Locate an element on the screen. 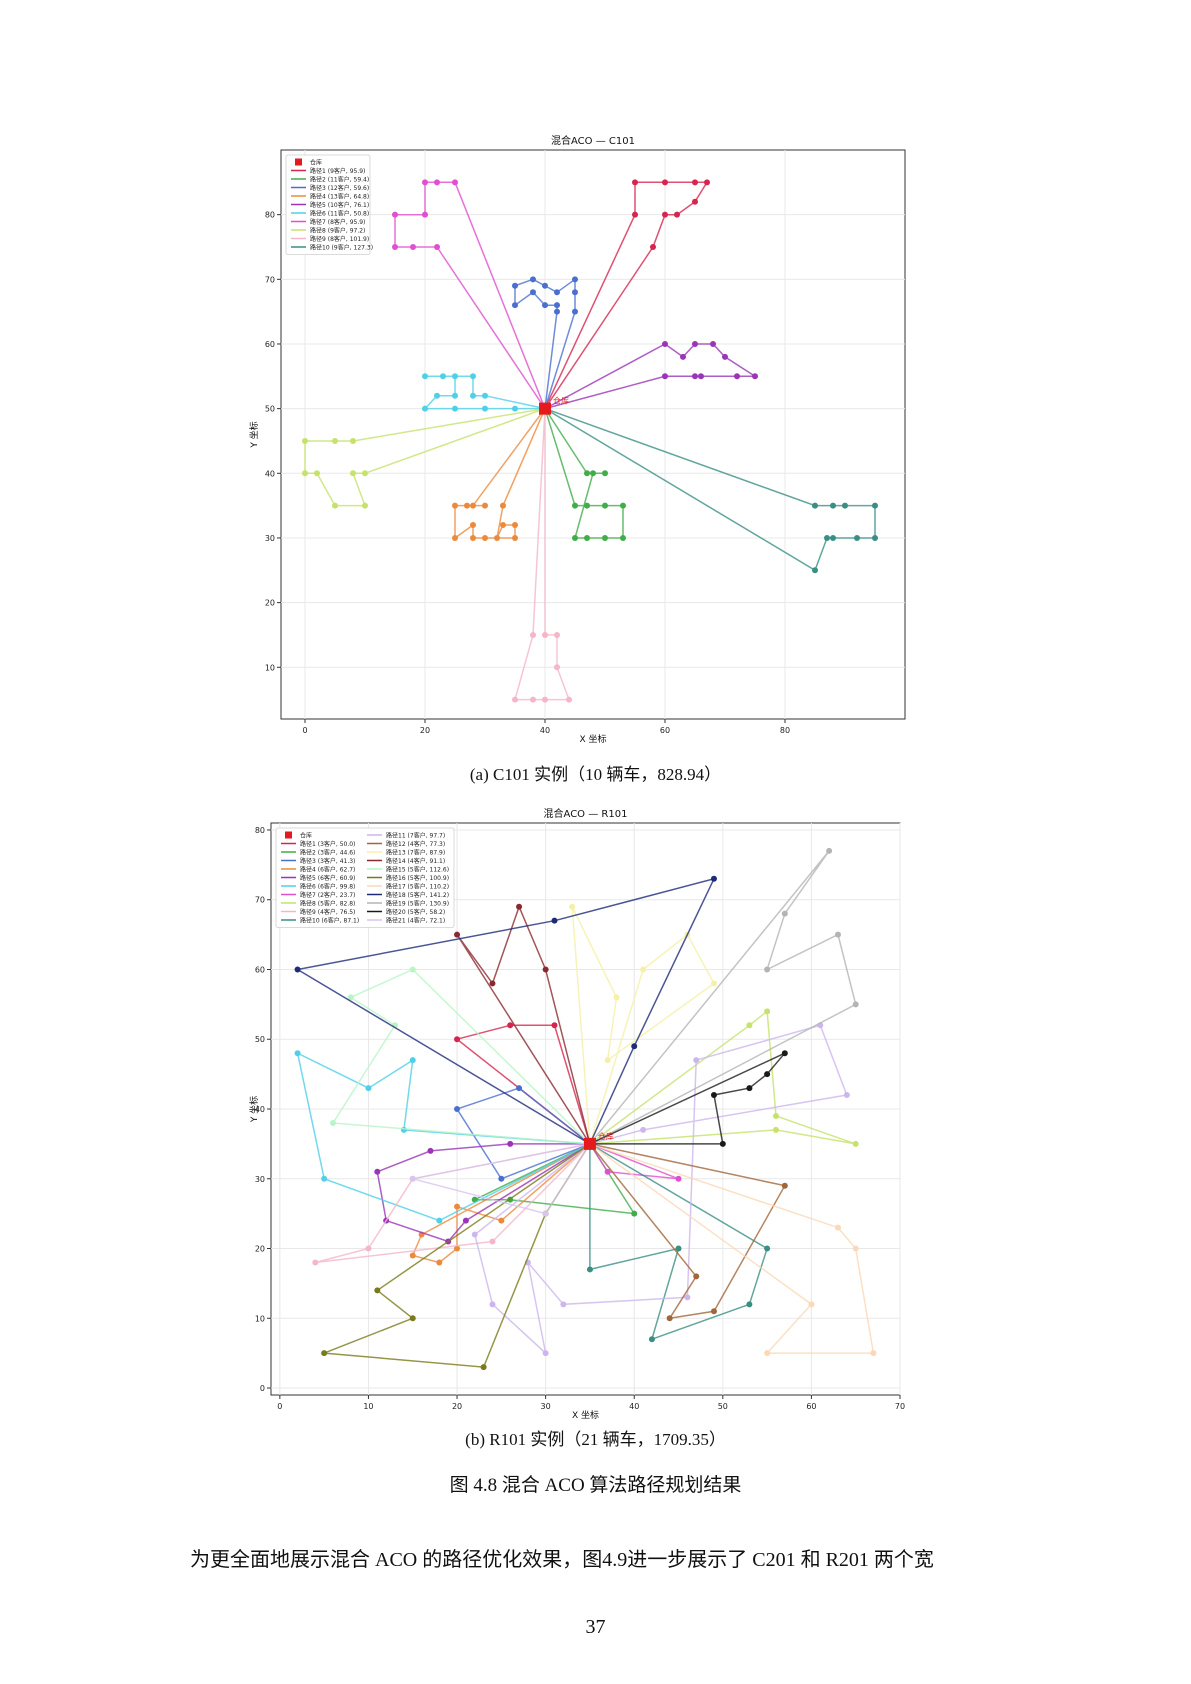  legend-label: 路径19 (5客户, 130.9) is located at coordinates (417, 904).